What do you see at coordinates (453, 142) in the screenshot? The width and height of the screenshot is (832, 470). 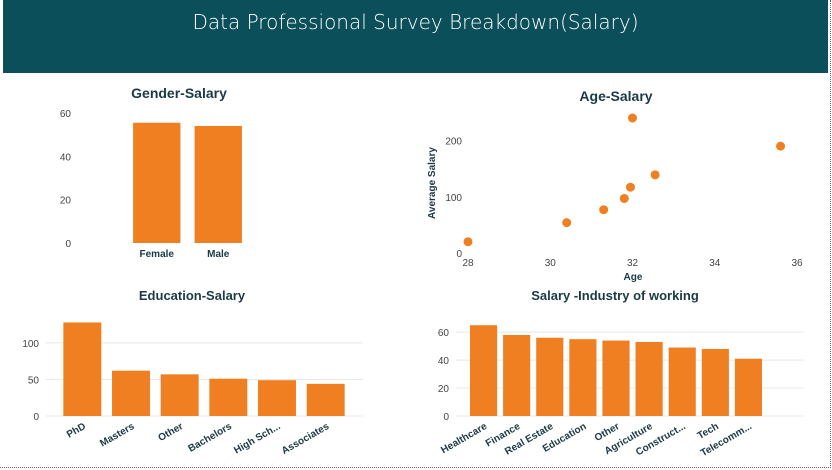 I see `y-tick-label: 200` at bounding box center [453, 142].